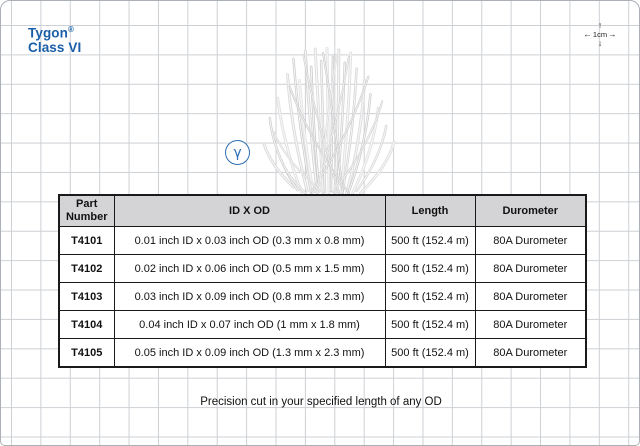 The height and width of the screenshot is (446, 640). I want to click on arrow-right-icon: →, so click(612, 34).